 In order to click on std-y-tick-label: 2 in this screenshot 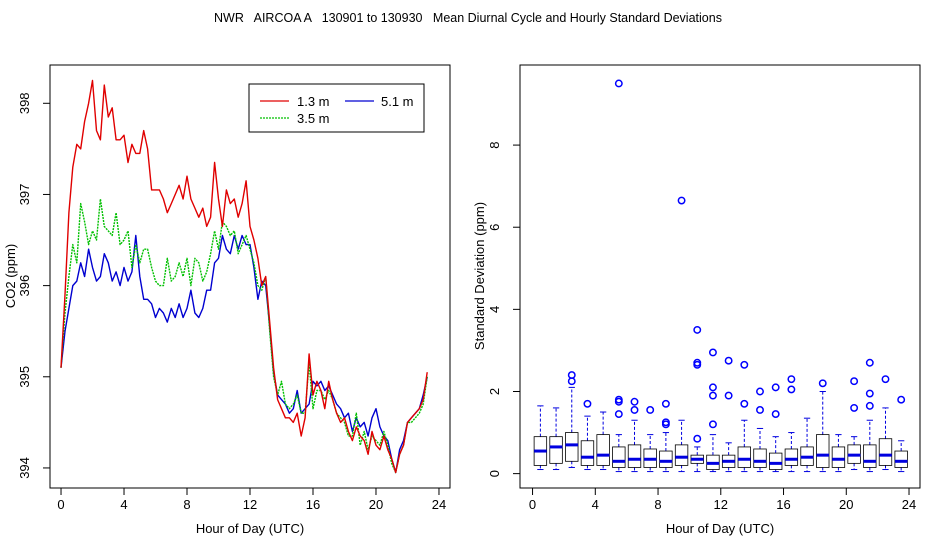, I will do `click(494, 391)`.